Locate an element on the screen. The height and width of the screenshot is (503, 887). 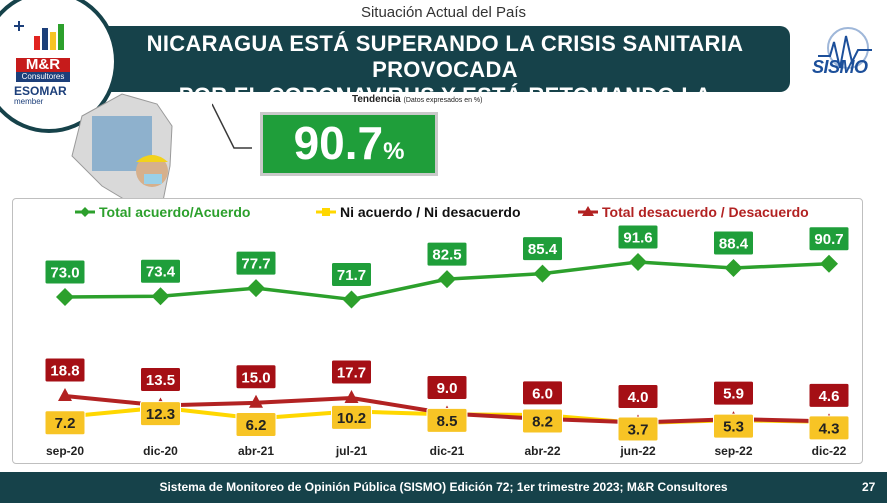
data-label-2-3: 17.7 is located at coordinates (351, 372).